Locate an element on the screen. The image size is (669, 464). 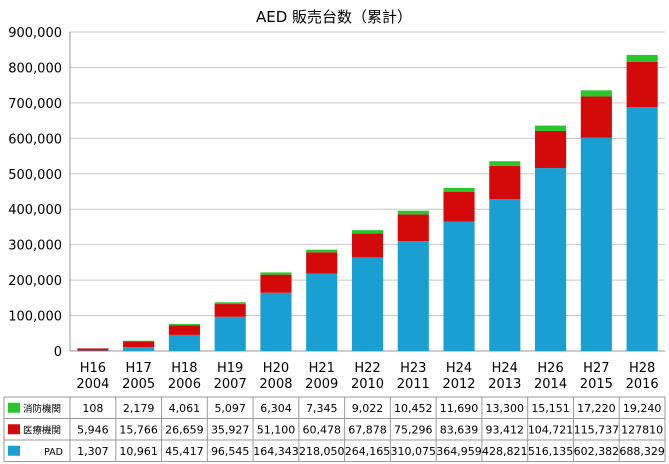
x-tick-label-era: H23 is located at coordinates (413, 368).